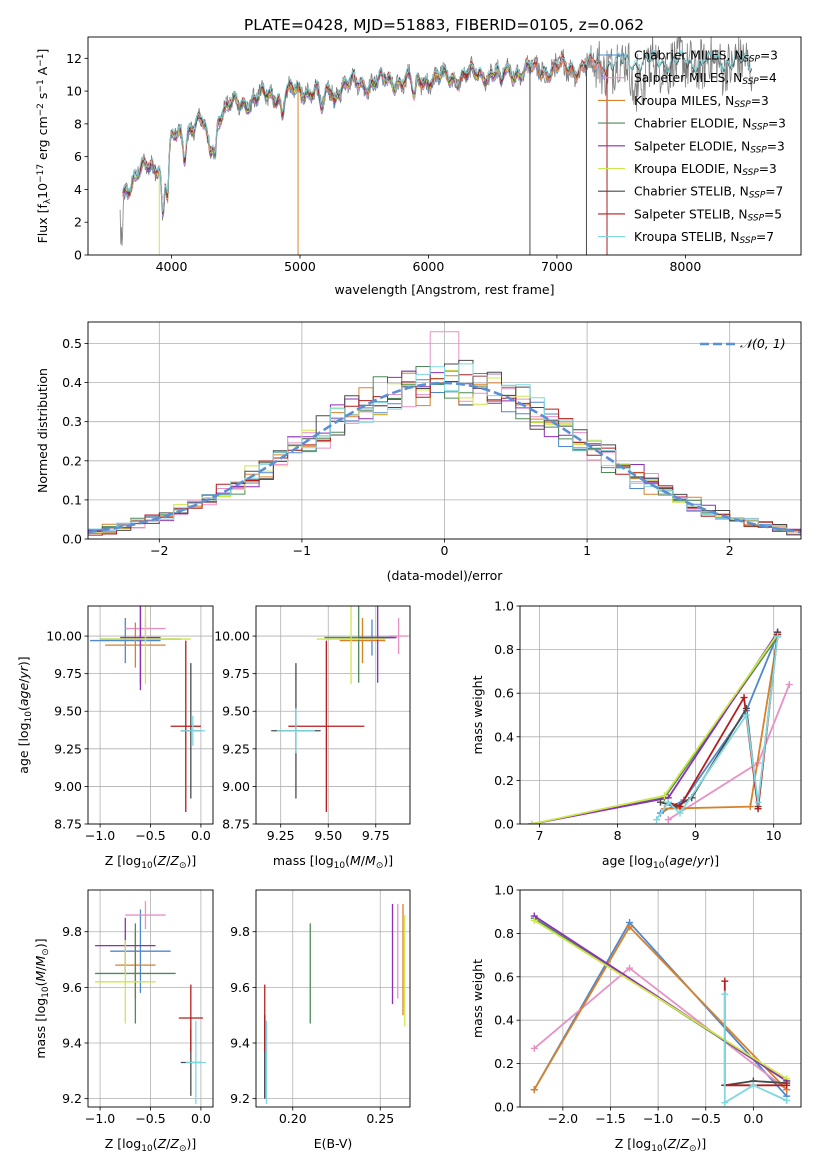 This screenshot has height=1170, width=819. I want to click on x-axis-label-part: (, so click(155, 860).